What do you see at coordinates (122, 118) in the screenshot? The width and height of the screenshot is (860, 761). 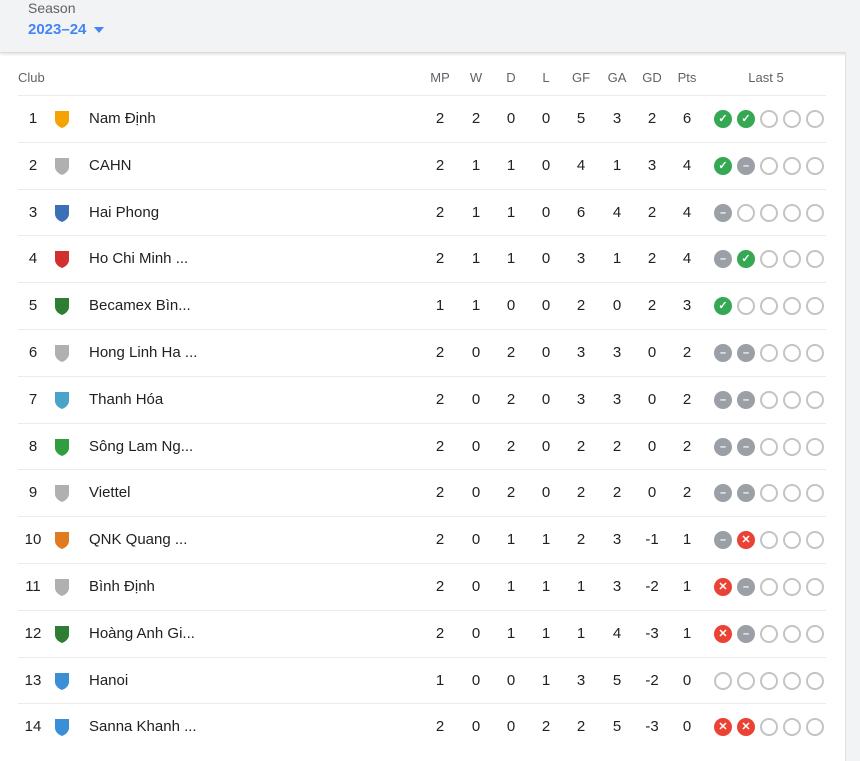 I see `club-name: Nam Định` at bounding box center [122, 118].